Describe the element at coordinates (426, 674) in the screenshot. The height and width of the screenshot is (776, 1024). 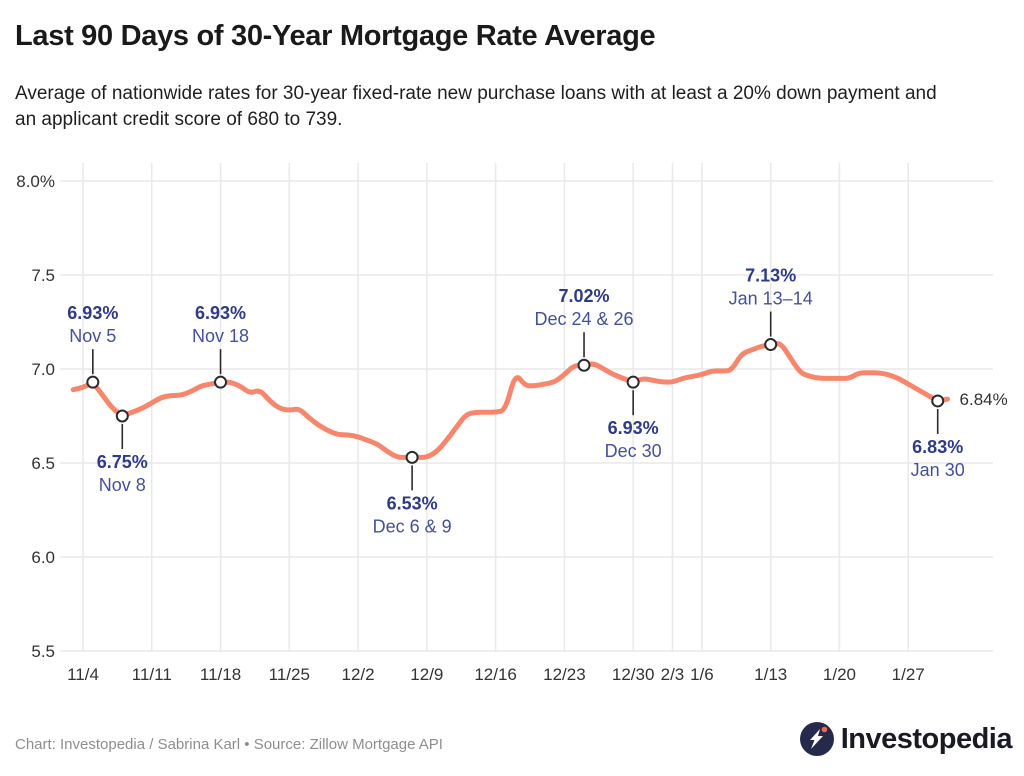
I see `x-axis-tick-label: 12/9` at that location.